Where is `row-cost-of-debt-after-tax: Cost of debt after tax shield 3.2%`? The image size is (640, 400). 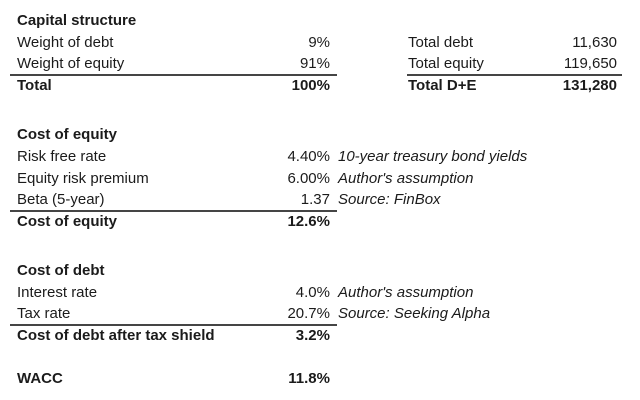
row-cost-of-debt-after-tax: Cost of debt after tax shield 3.2% is located at coordinates (320, 336).